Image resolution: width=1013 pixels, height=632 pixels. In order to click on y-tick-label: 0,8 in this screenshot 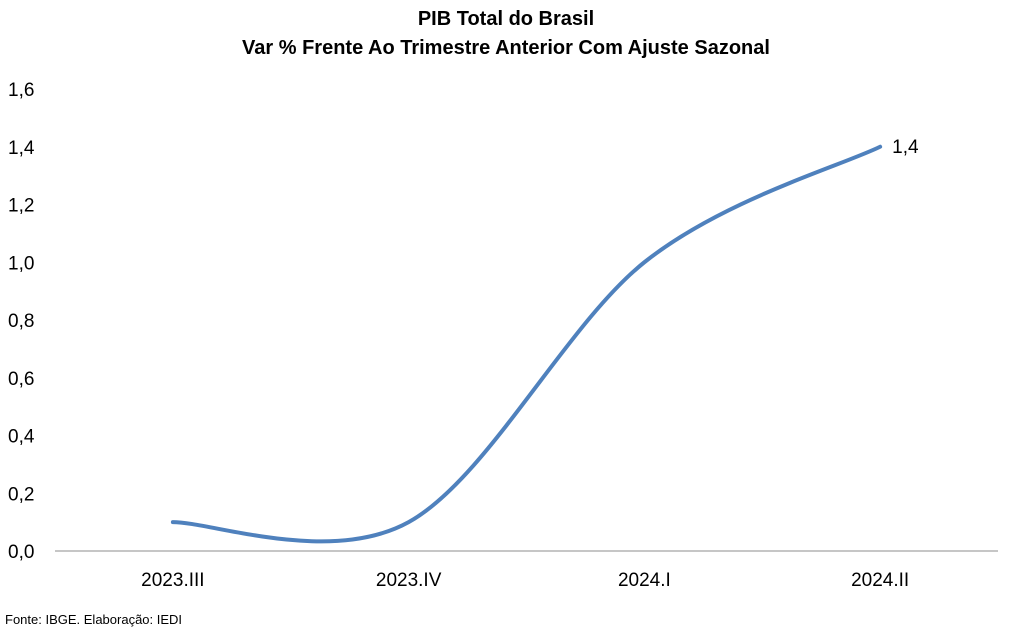, I will do `click(21, 321)`.